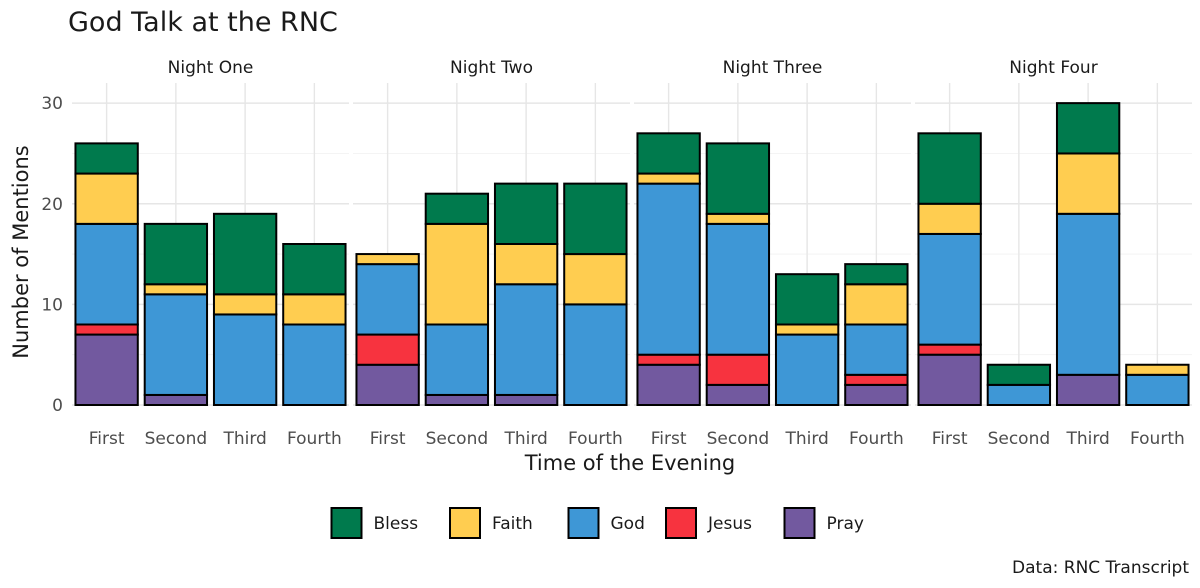 This screenshot has height=588, width=1200. I want to click on legend-item-faith: Faith, so click(491, 523).